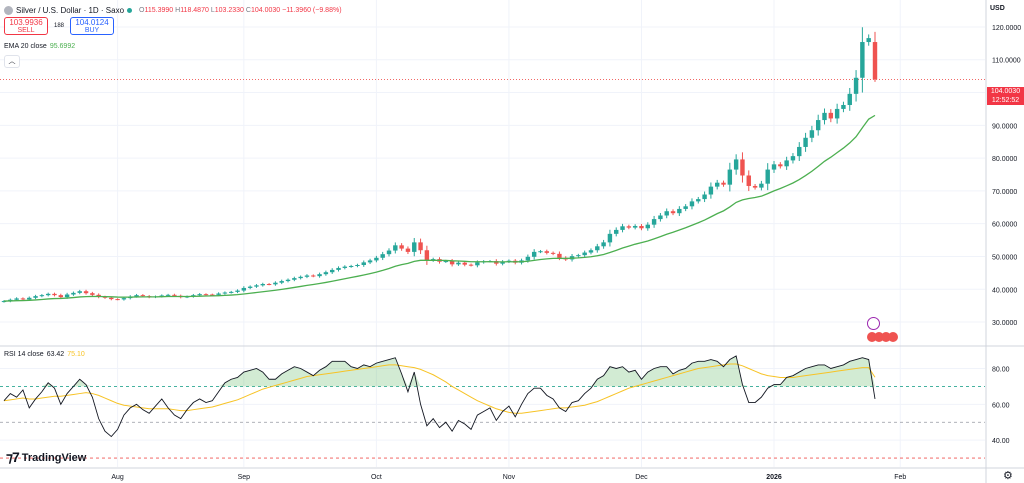  I want to click on rsi-ma-line, so click(439, 388).